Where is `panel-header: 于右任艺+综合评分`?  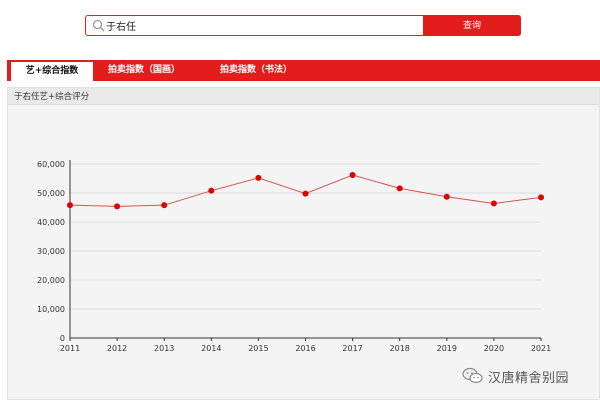 panel-header: 于右任艺+综合评分 is located at coordinates (303, 96).